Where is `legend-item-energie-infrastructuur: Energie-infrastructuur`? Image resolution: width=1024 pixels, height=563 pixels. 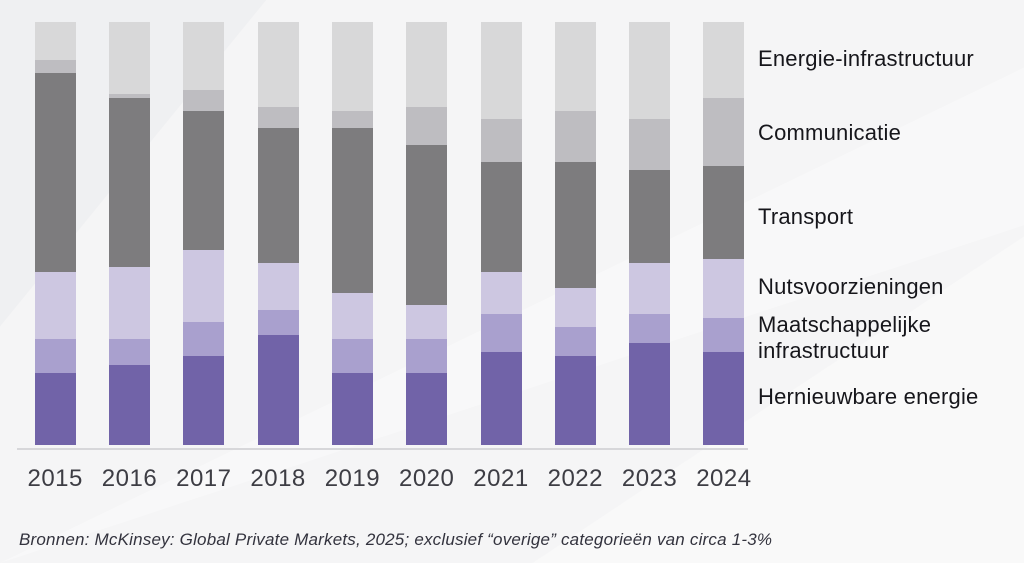 legend-item-energie-infrastructuur: Energie-infrastructuur is located at coordinates (866, 58).